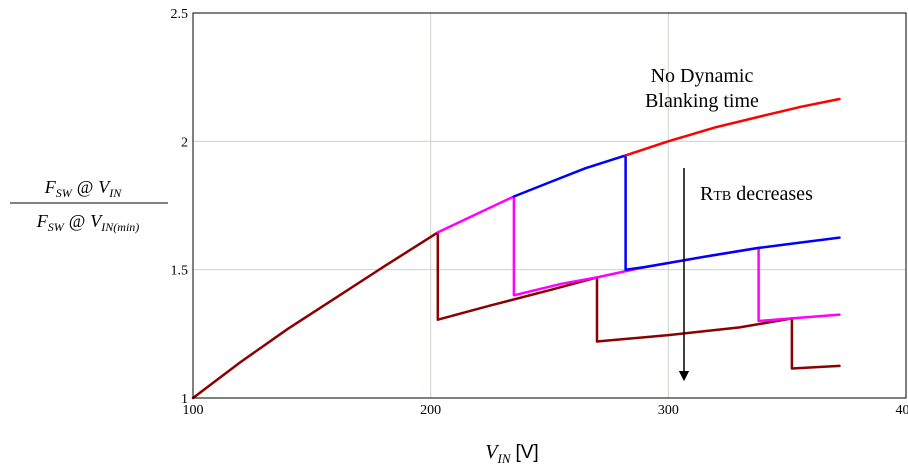  Describe the element at coordinates (184, 142) in the screenshot. I see `y-tick-label: 2` at that location.